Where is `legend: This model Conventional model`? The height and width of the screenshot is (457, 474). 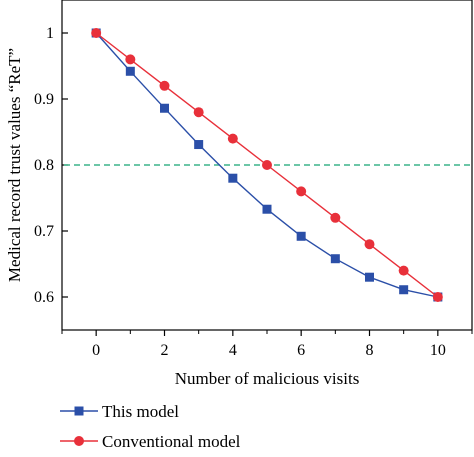
legend: This model Conventional model is located at coordinates (150, 426).